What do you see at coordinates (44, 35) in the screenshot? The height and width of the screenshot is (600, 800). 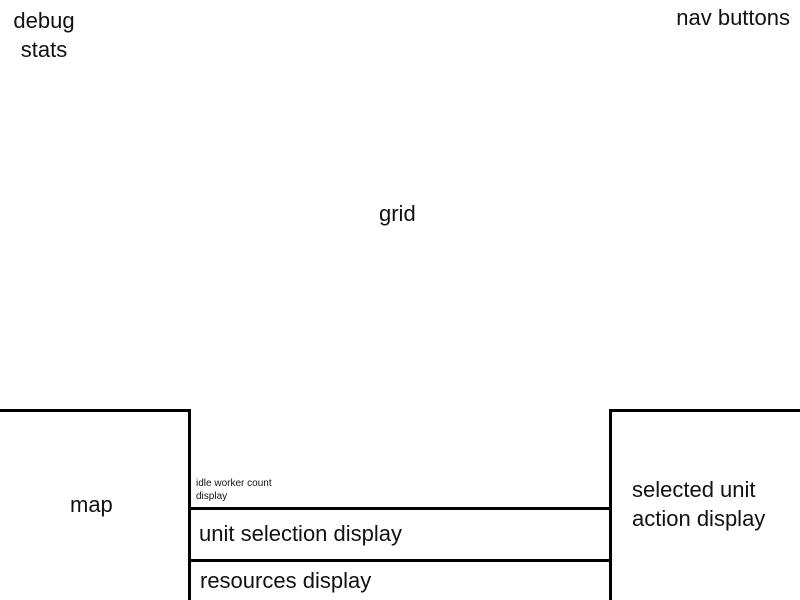 I see `debug-stats-label: debug stats` at bounding box center [44, 35].